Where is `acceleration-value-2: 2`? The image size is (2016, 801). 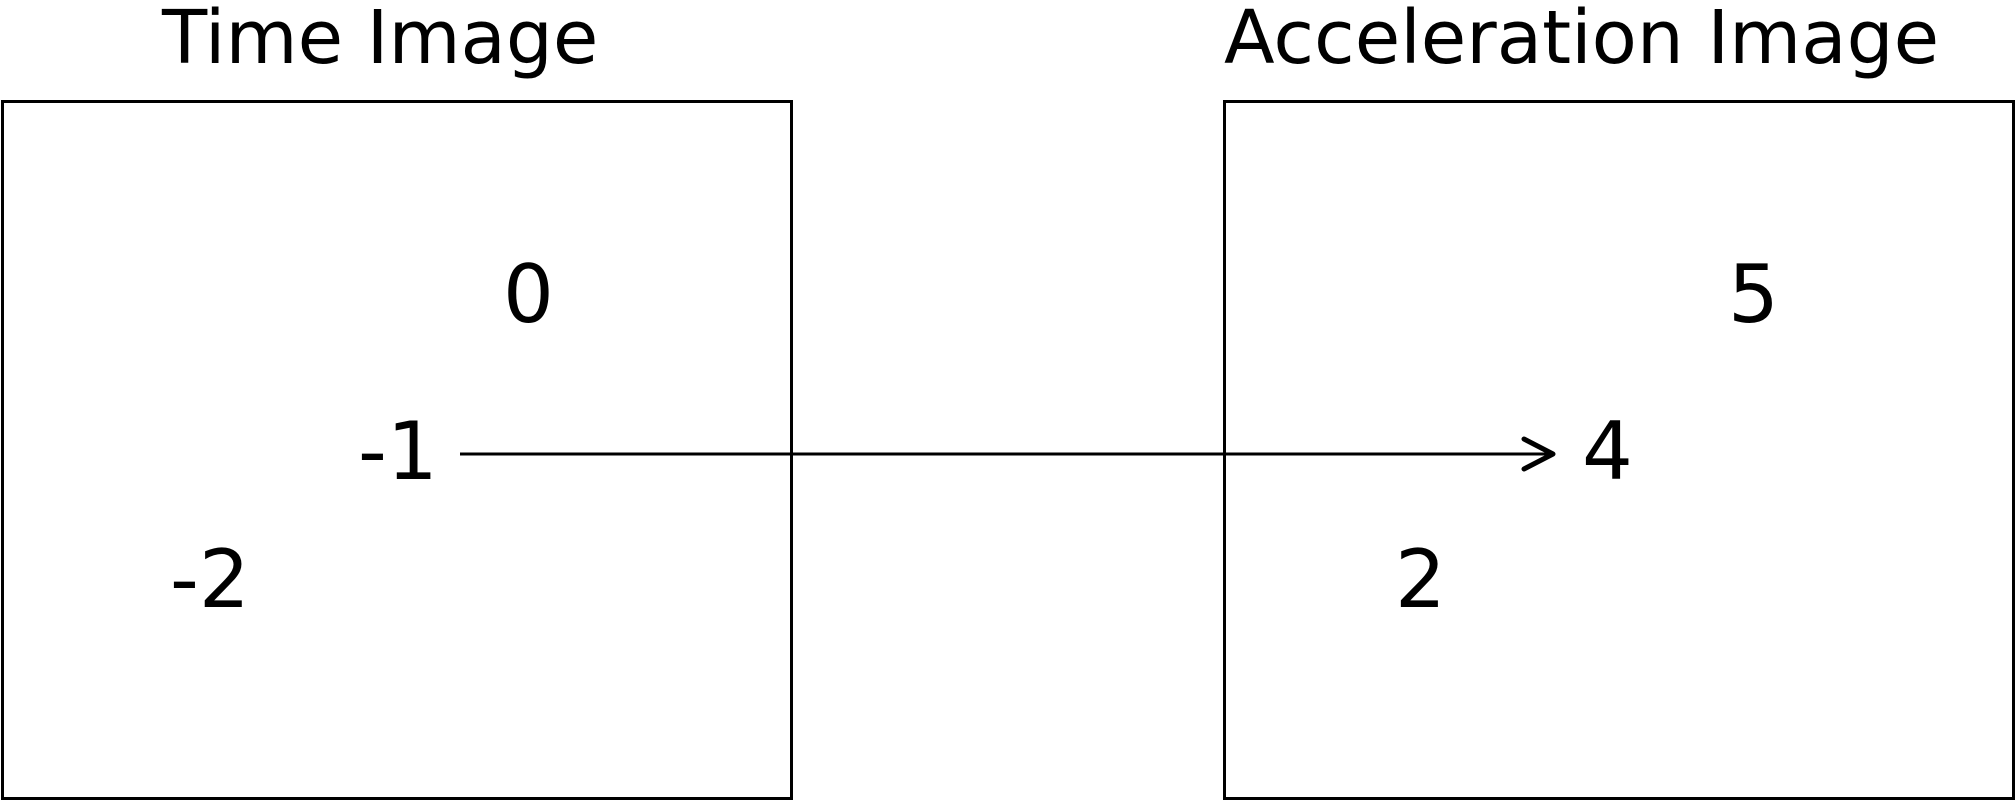 acceleration-value-2: 2 is located at coordinates (1420, 579).